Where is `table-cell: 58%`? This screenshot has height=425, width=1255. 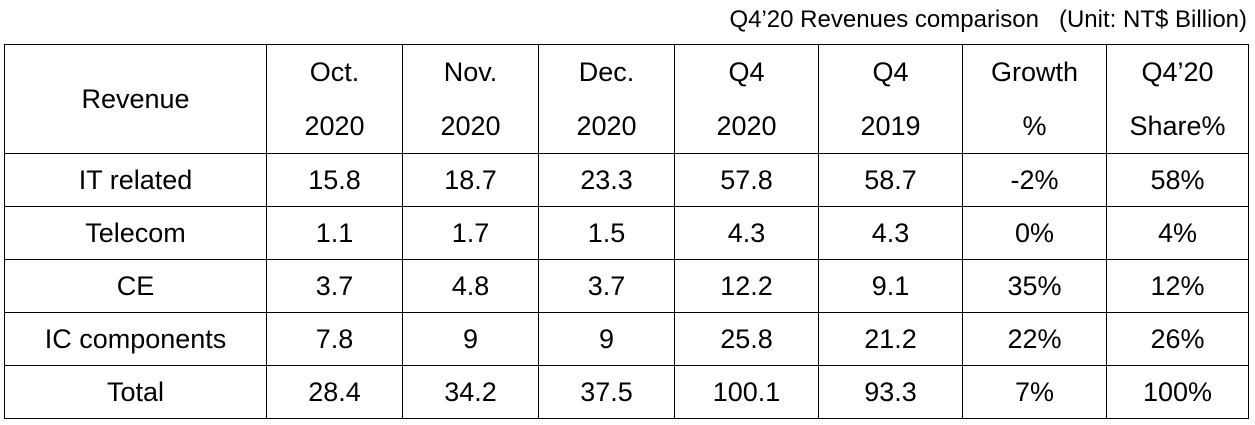
table-cell: 58% is located at coordinates (1177, 180).